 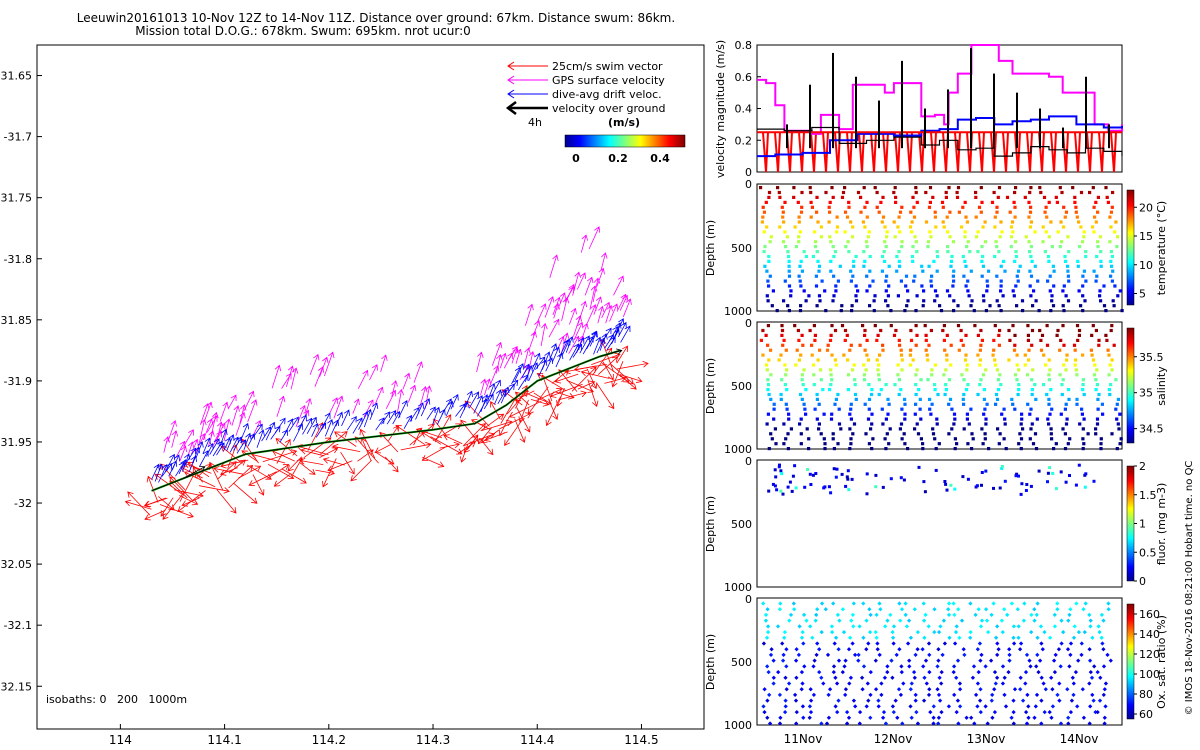 I want to click on legend-overground: velocity over ground, so click(x=585, y=108).